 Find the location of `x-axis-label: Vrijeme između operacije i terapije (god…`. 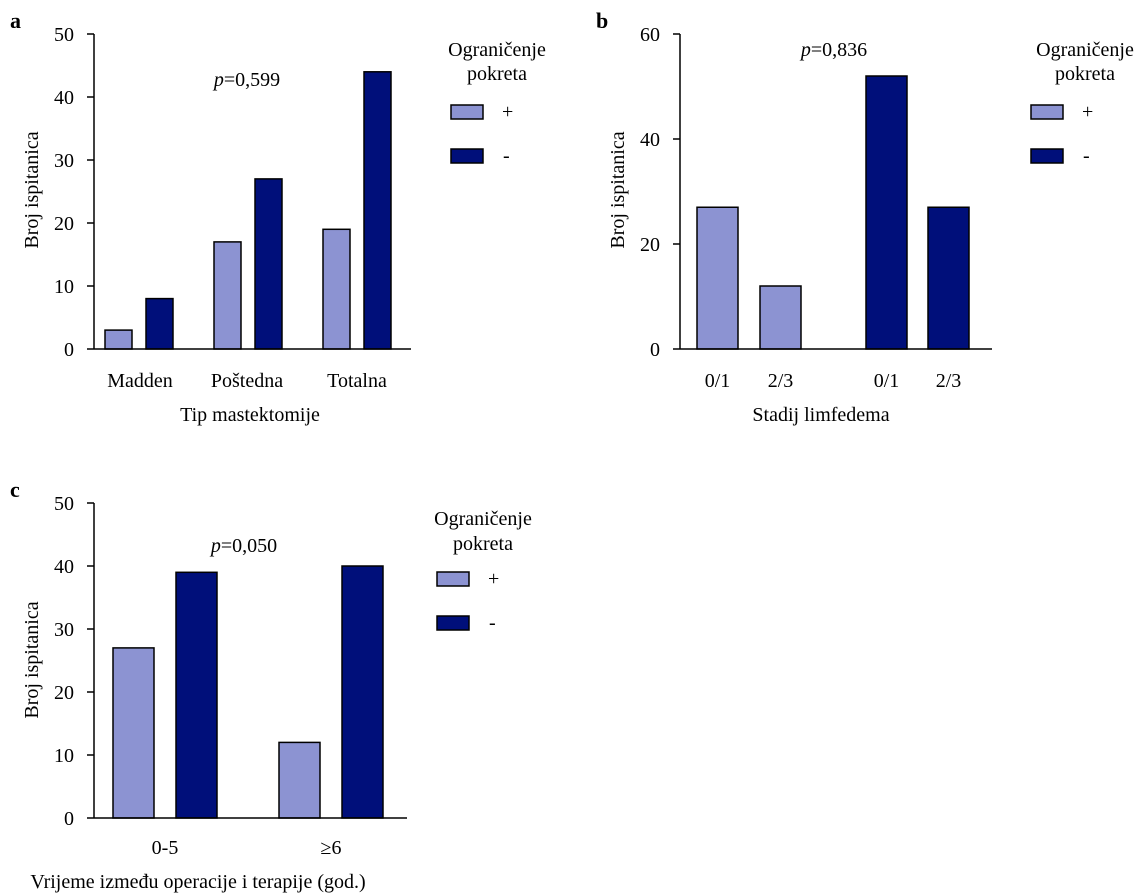

x-axis-label: Vrijeme između operacije i terapije (god… is located at coordinates (197, 882).